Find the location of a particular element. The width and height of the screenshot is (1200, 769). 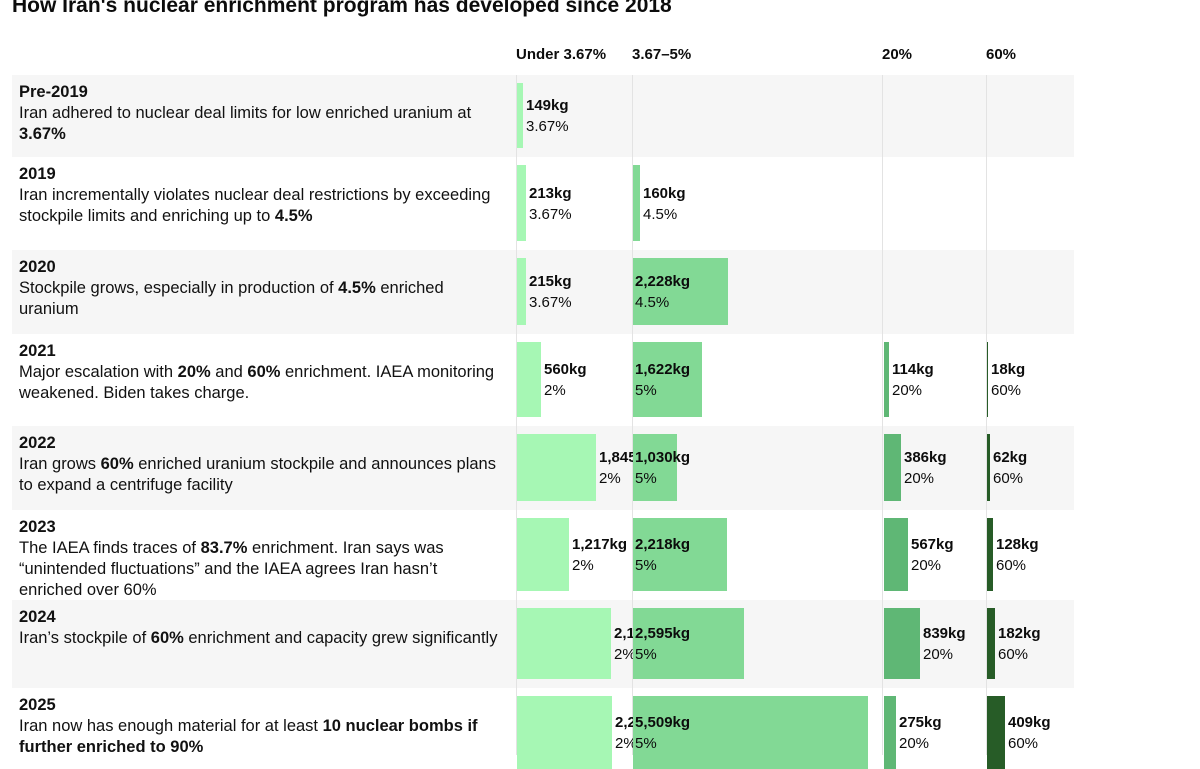

data-label: 409kg 60% is located at coordinates (1029, 733).